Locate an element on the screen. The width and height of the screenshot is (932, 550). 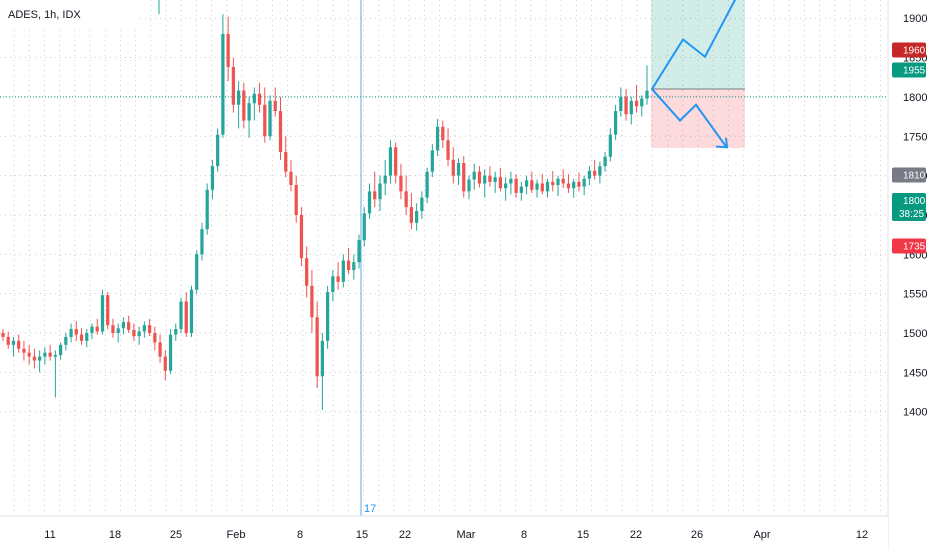
bullish-projection is located at coordinates (697, 45).